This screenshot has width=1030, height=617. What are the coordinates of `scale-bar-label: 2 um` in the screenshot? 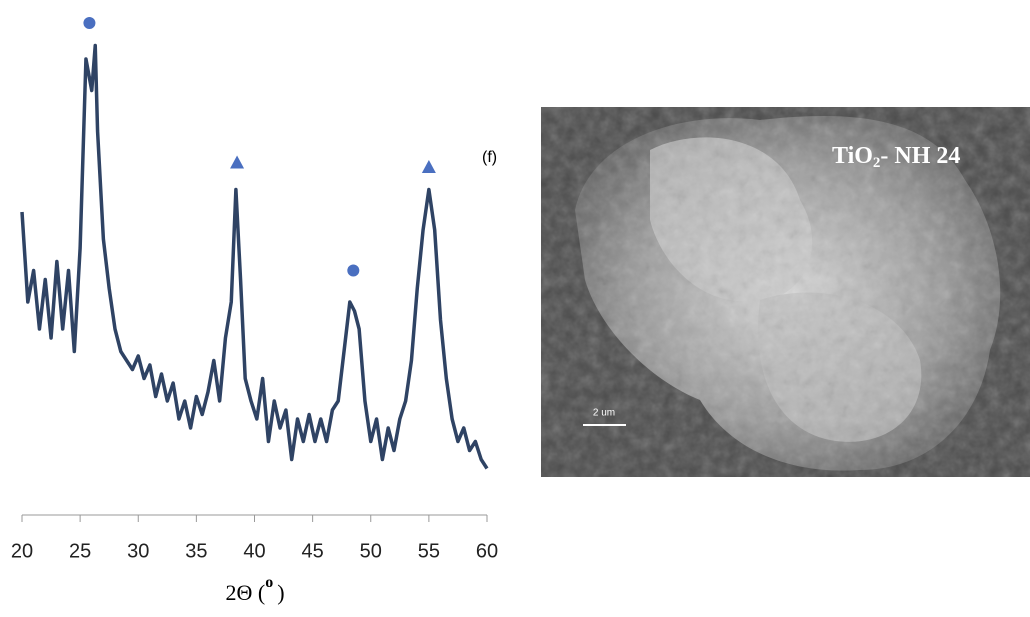 It's located at (604, 413).